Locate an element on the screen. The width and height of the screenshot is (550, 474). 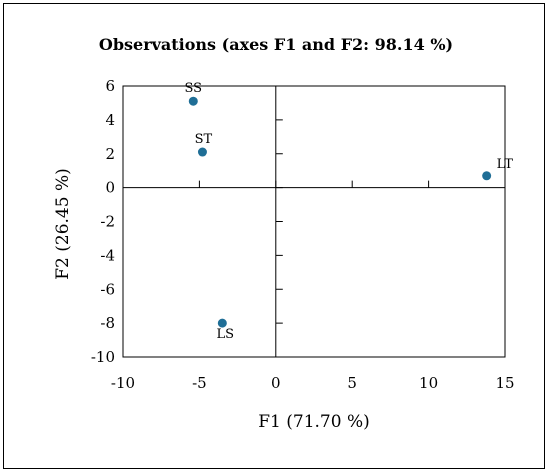
chart-title: Observations (axes F1 and F2: 98.14 %) is located at coordinates (276, 44).